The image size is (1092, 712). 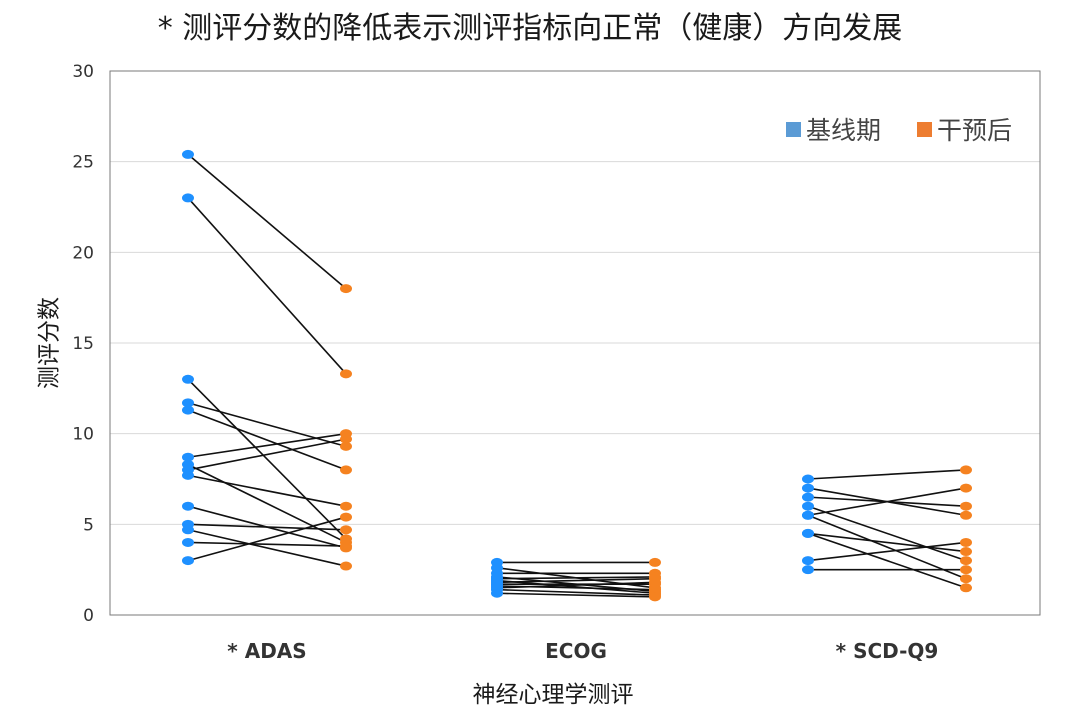 I want to click on x-category-label: ECOG, so click(x=576, y=651).